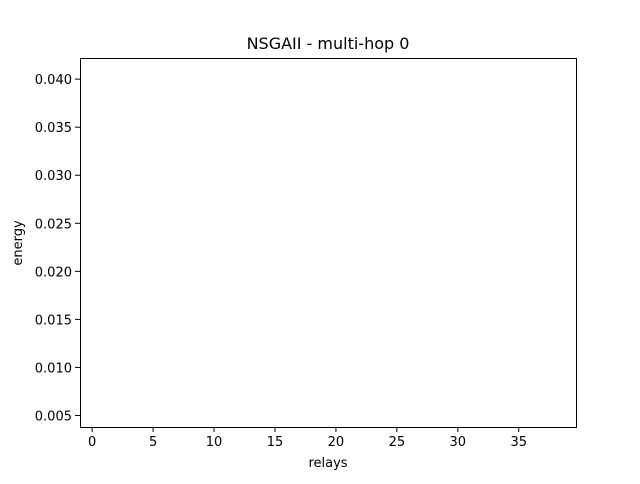 This screenshot has width=640, height=484. I want to click on x-tick-label: 10, so click(214, 442).